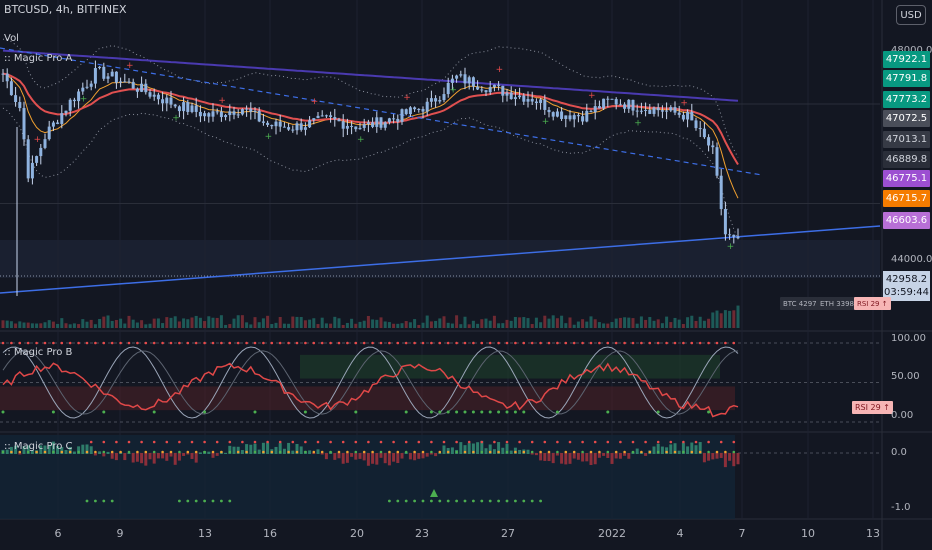  What do you see at coordinates (906, 286) in the screenshot?
I see `last-price-badge: 42958.2 03:59:44` at bounding box center [906, 286].